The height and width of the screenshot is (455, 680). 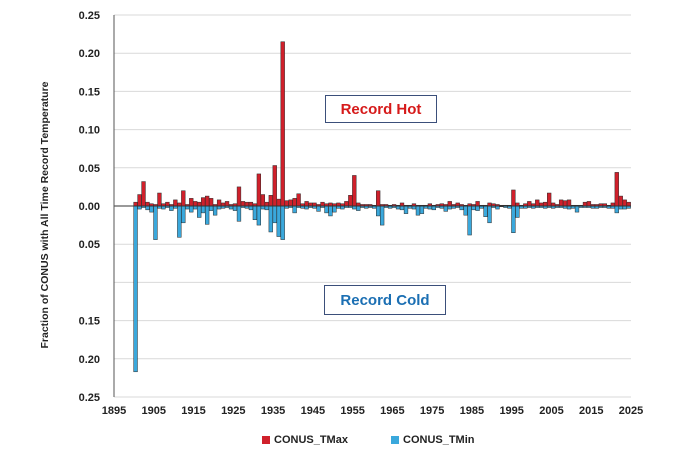 I want to click on y-tick-label: 0.00, so click(x=89, y=207).